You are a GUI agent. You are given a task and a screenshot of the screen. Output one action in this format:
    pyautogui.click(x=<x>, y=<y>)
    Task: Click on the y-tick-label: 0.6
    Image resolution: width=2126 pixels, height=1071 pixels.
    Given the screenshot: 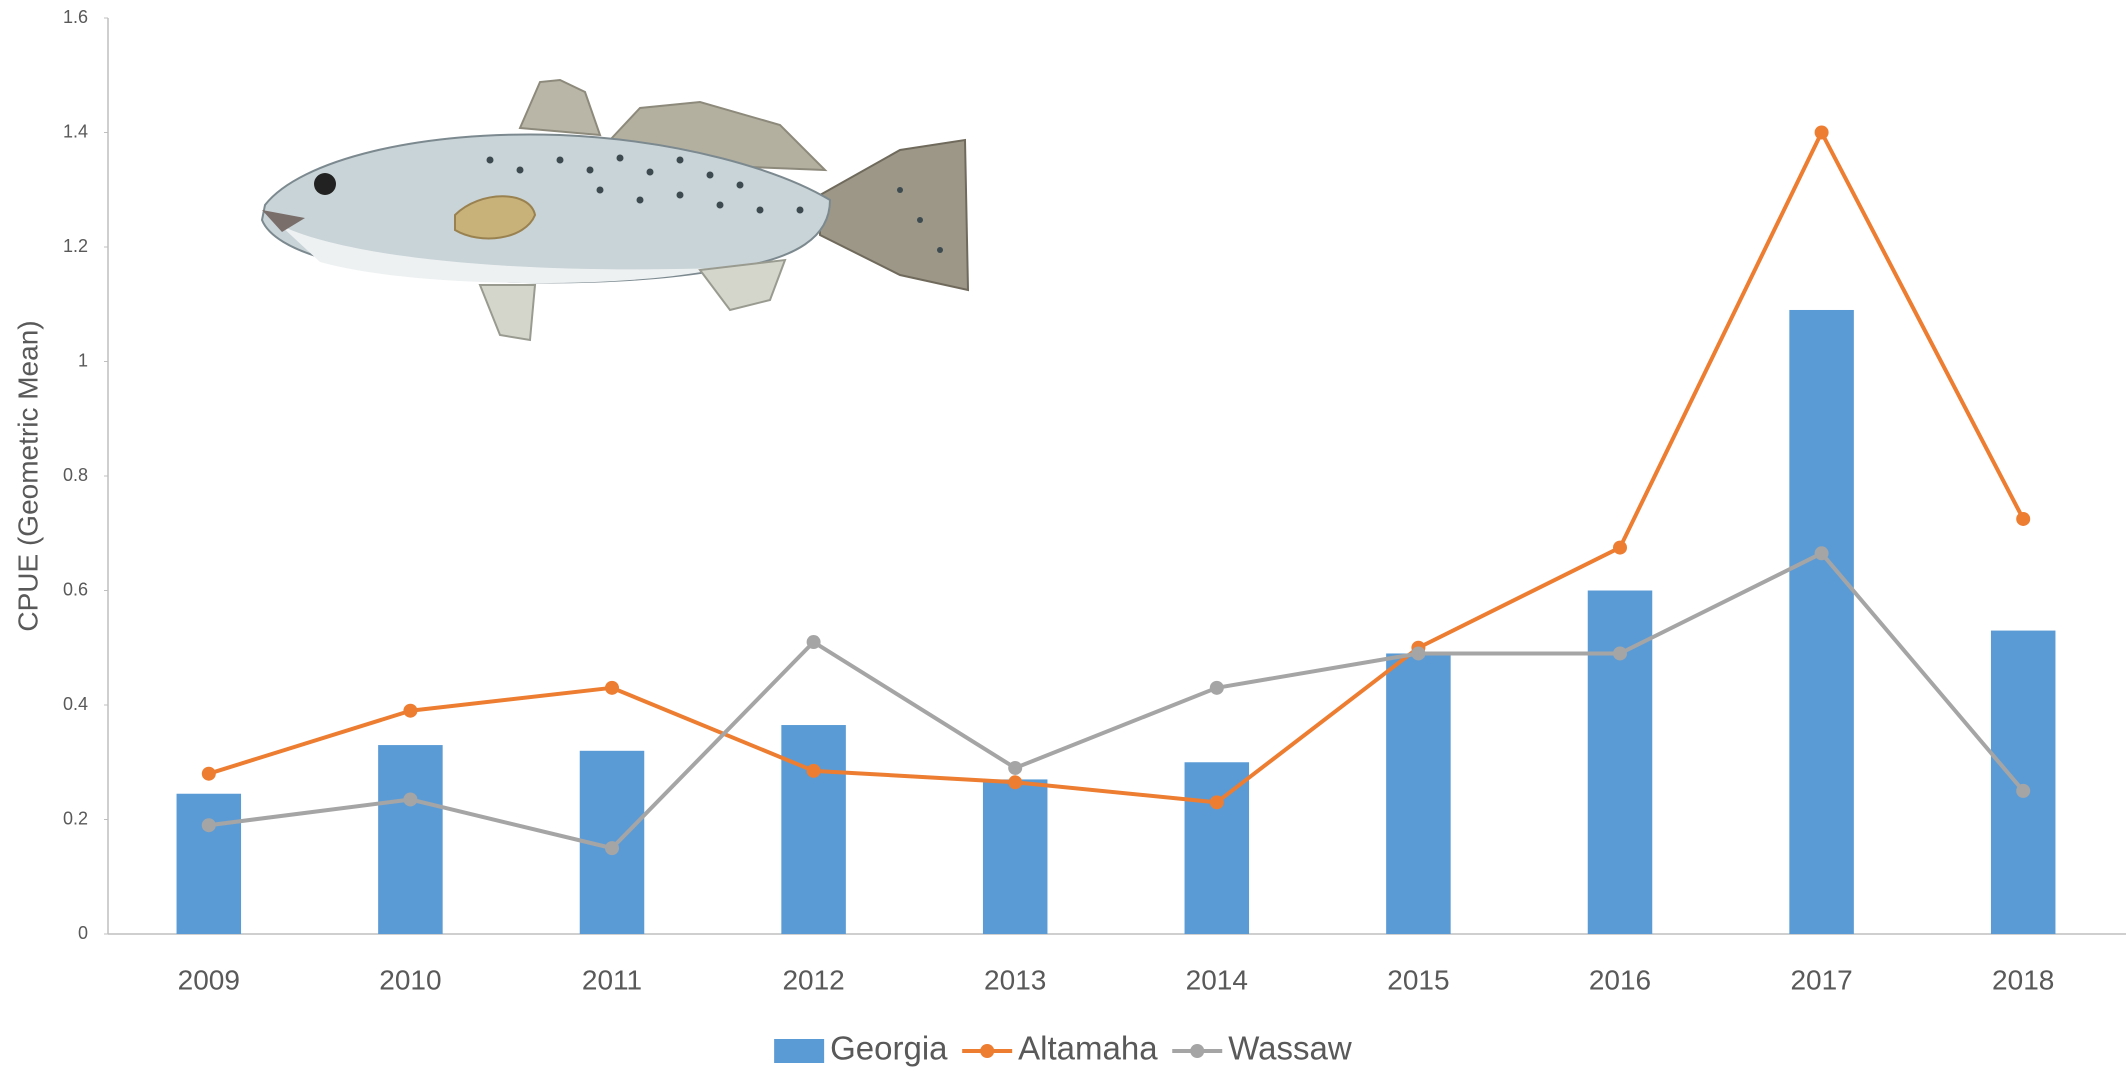 What is the action you would take?
    pyautogui.click(x=75, y=589)
    